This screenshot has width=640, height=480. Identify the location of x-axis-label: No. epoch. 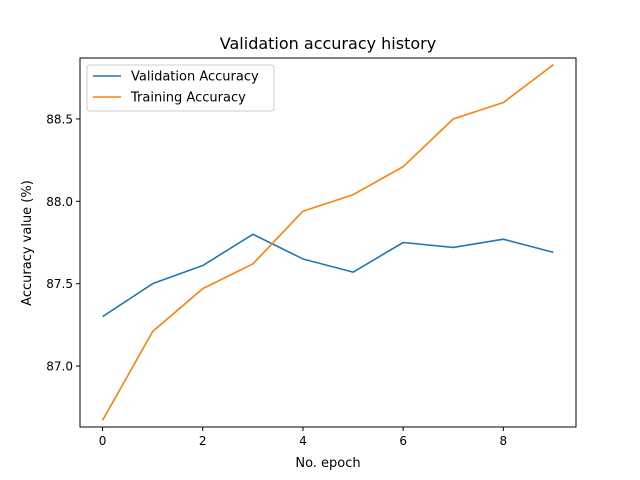
(327, 463).